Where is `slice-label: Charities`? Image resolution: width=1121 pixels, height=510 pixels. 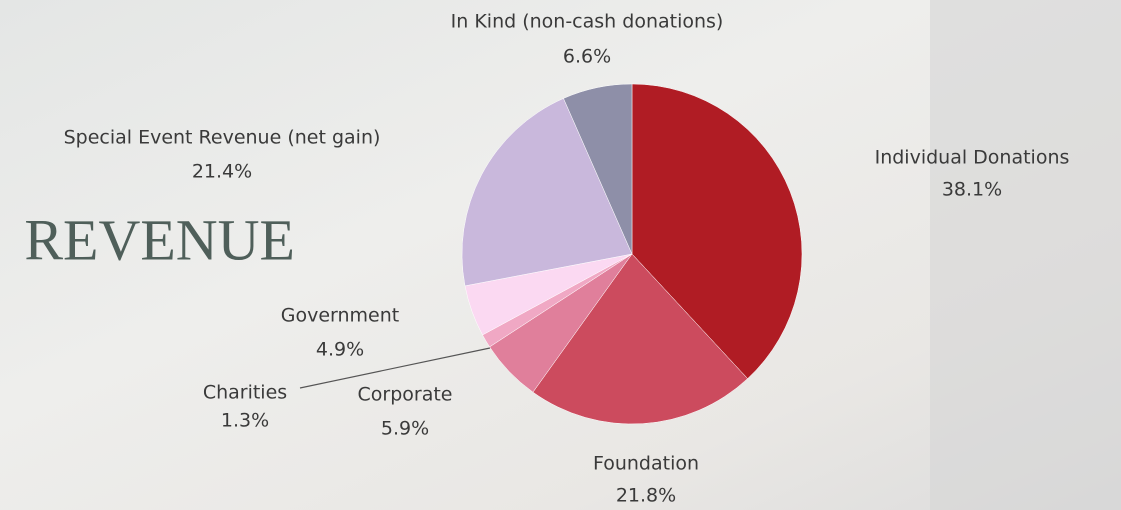
slice-label: Charities is located at coordinates (245, 393).